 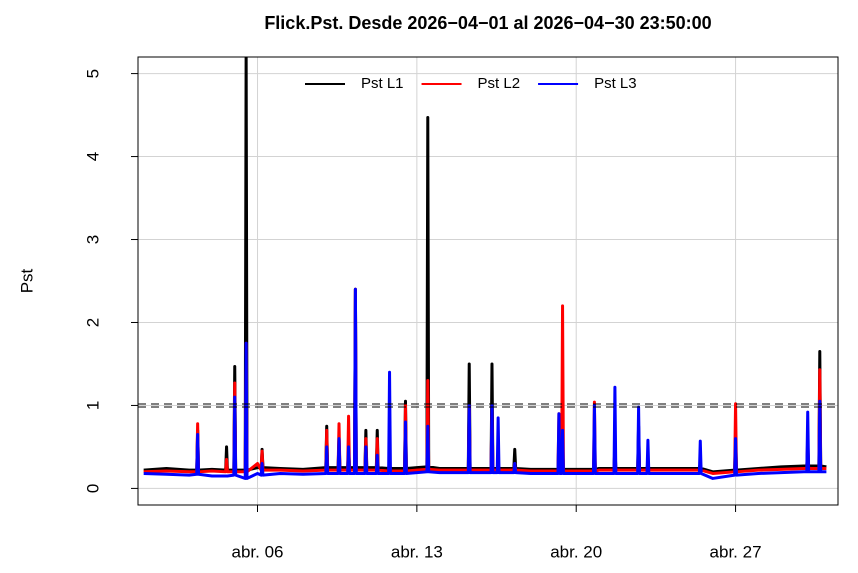 What do you see at coordinates (92, 488) in the screenshot?
I see `y-tick-label: 0` at bounding box center [92, 488].